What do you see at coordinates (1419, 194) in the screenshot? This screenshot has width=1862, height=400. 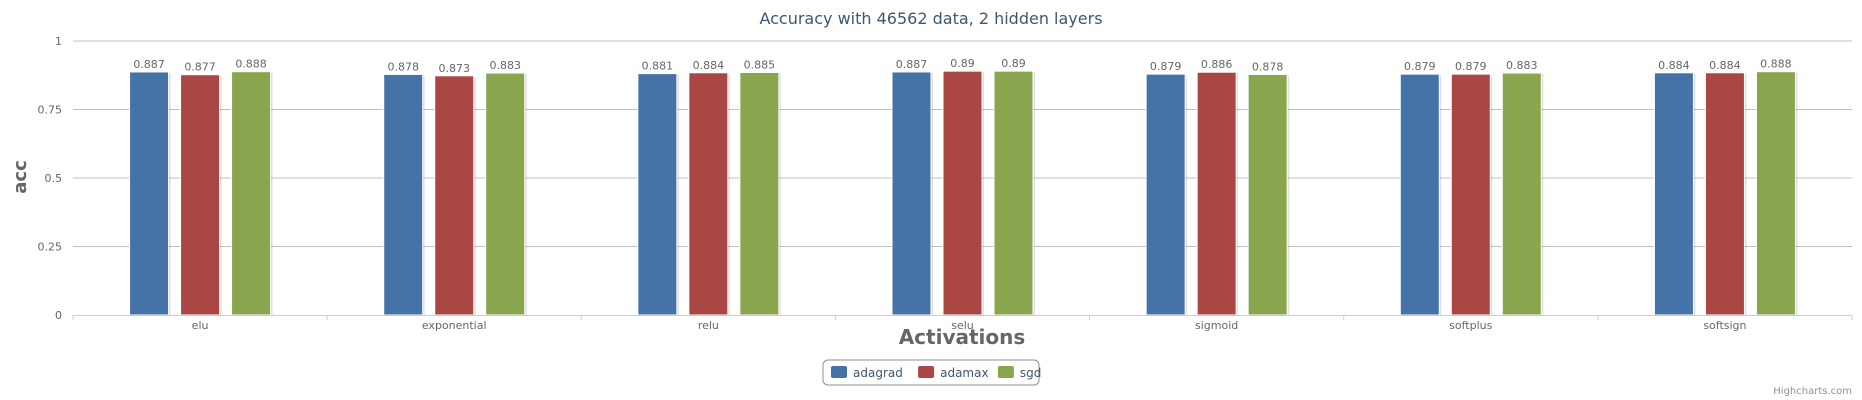 I see `bar-adagrad-softplus` at bounding box center [1419, 194].